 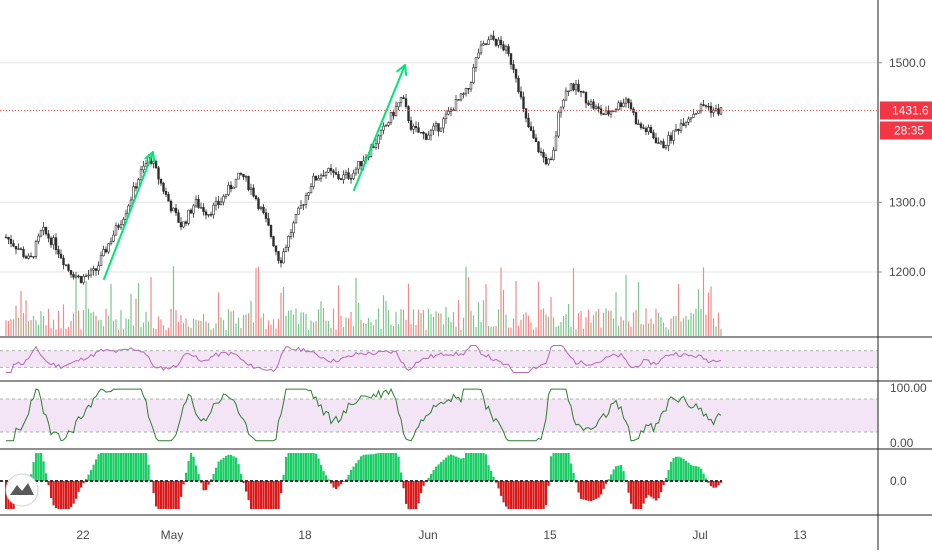 What do you see at coordinates (364, 359) in the screenshot?
I see `osc1-line` at bounding box center [364, 359].